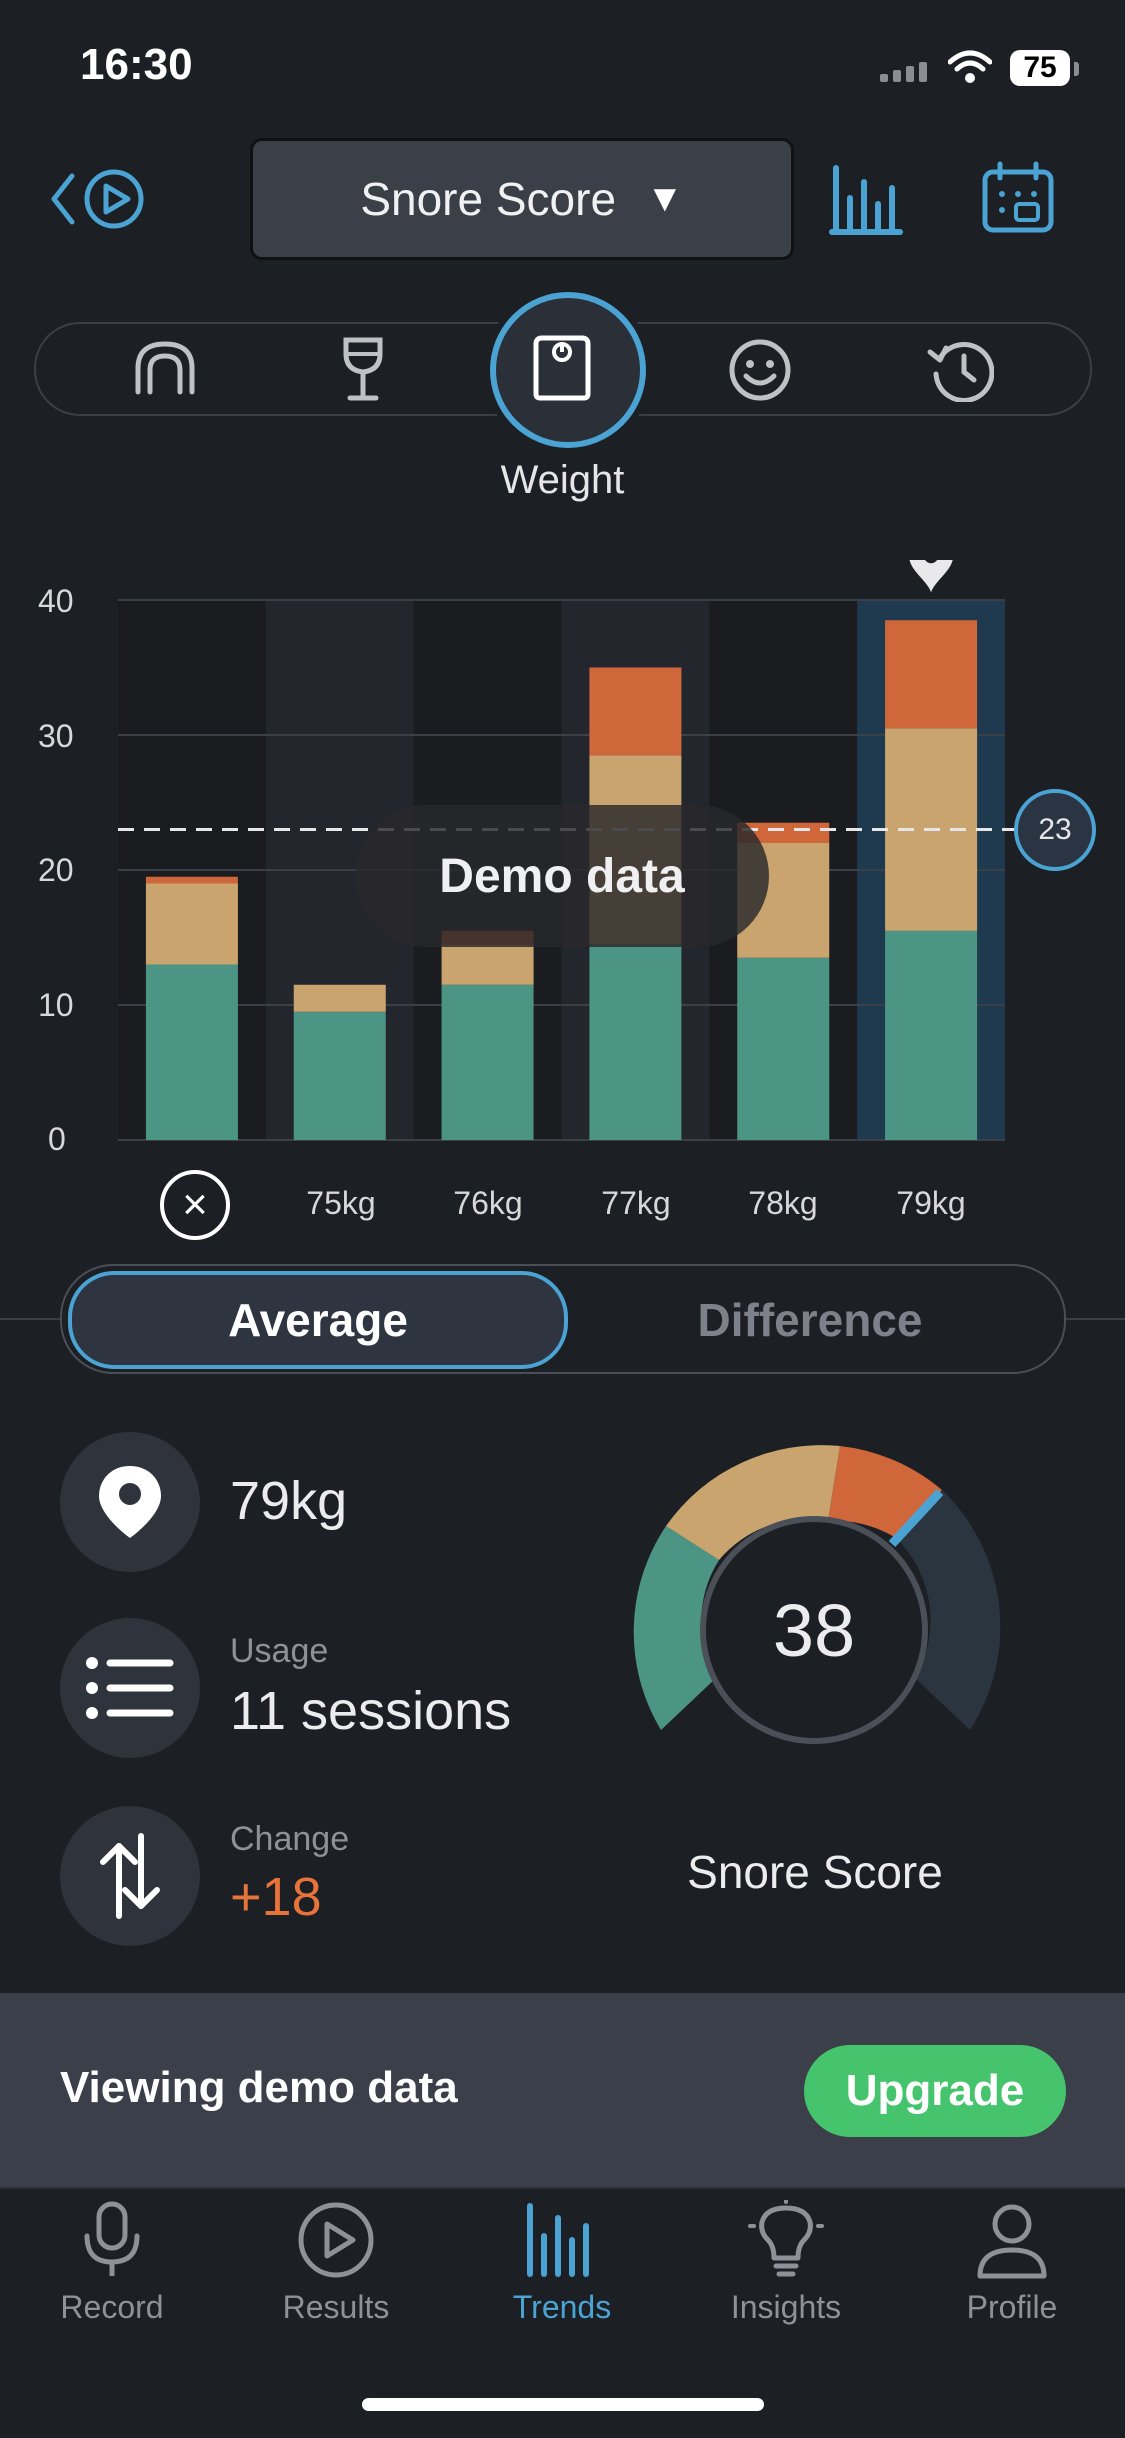  What do you see at coordinates (786, 2237) in the screenshot?
I see `lightbulb-icon` at bounding box center [786, 2237].